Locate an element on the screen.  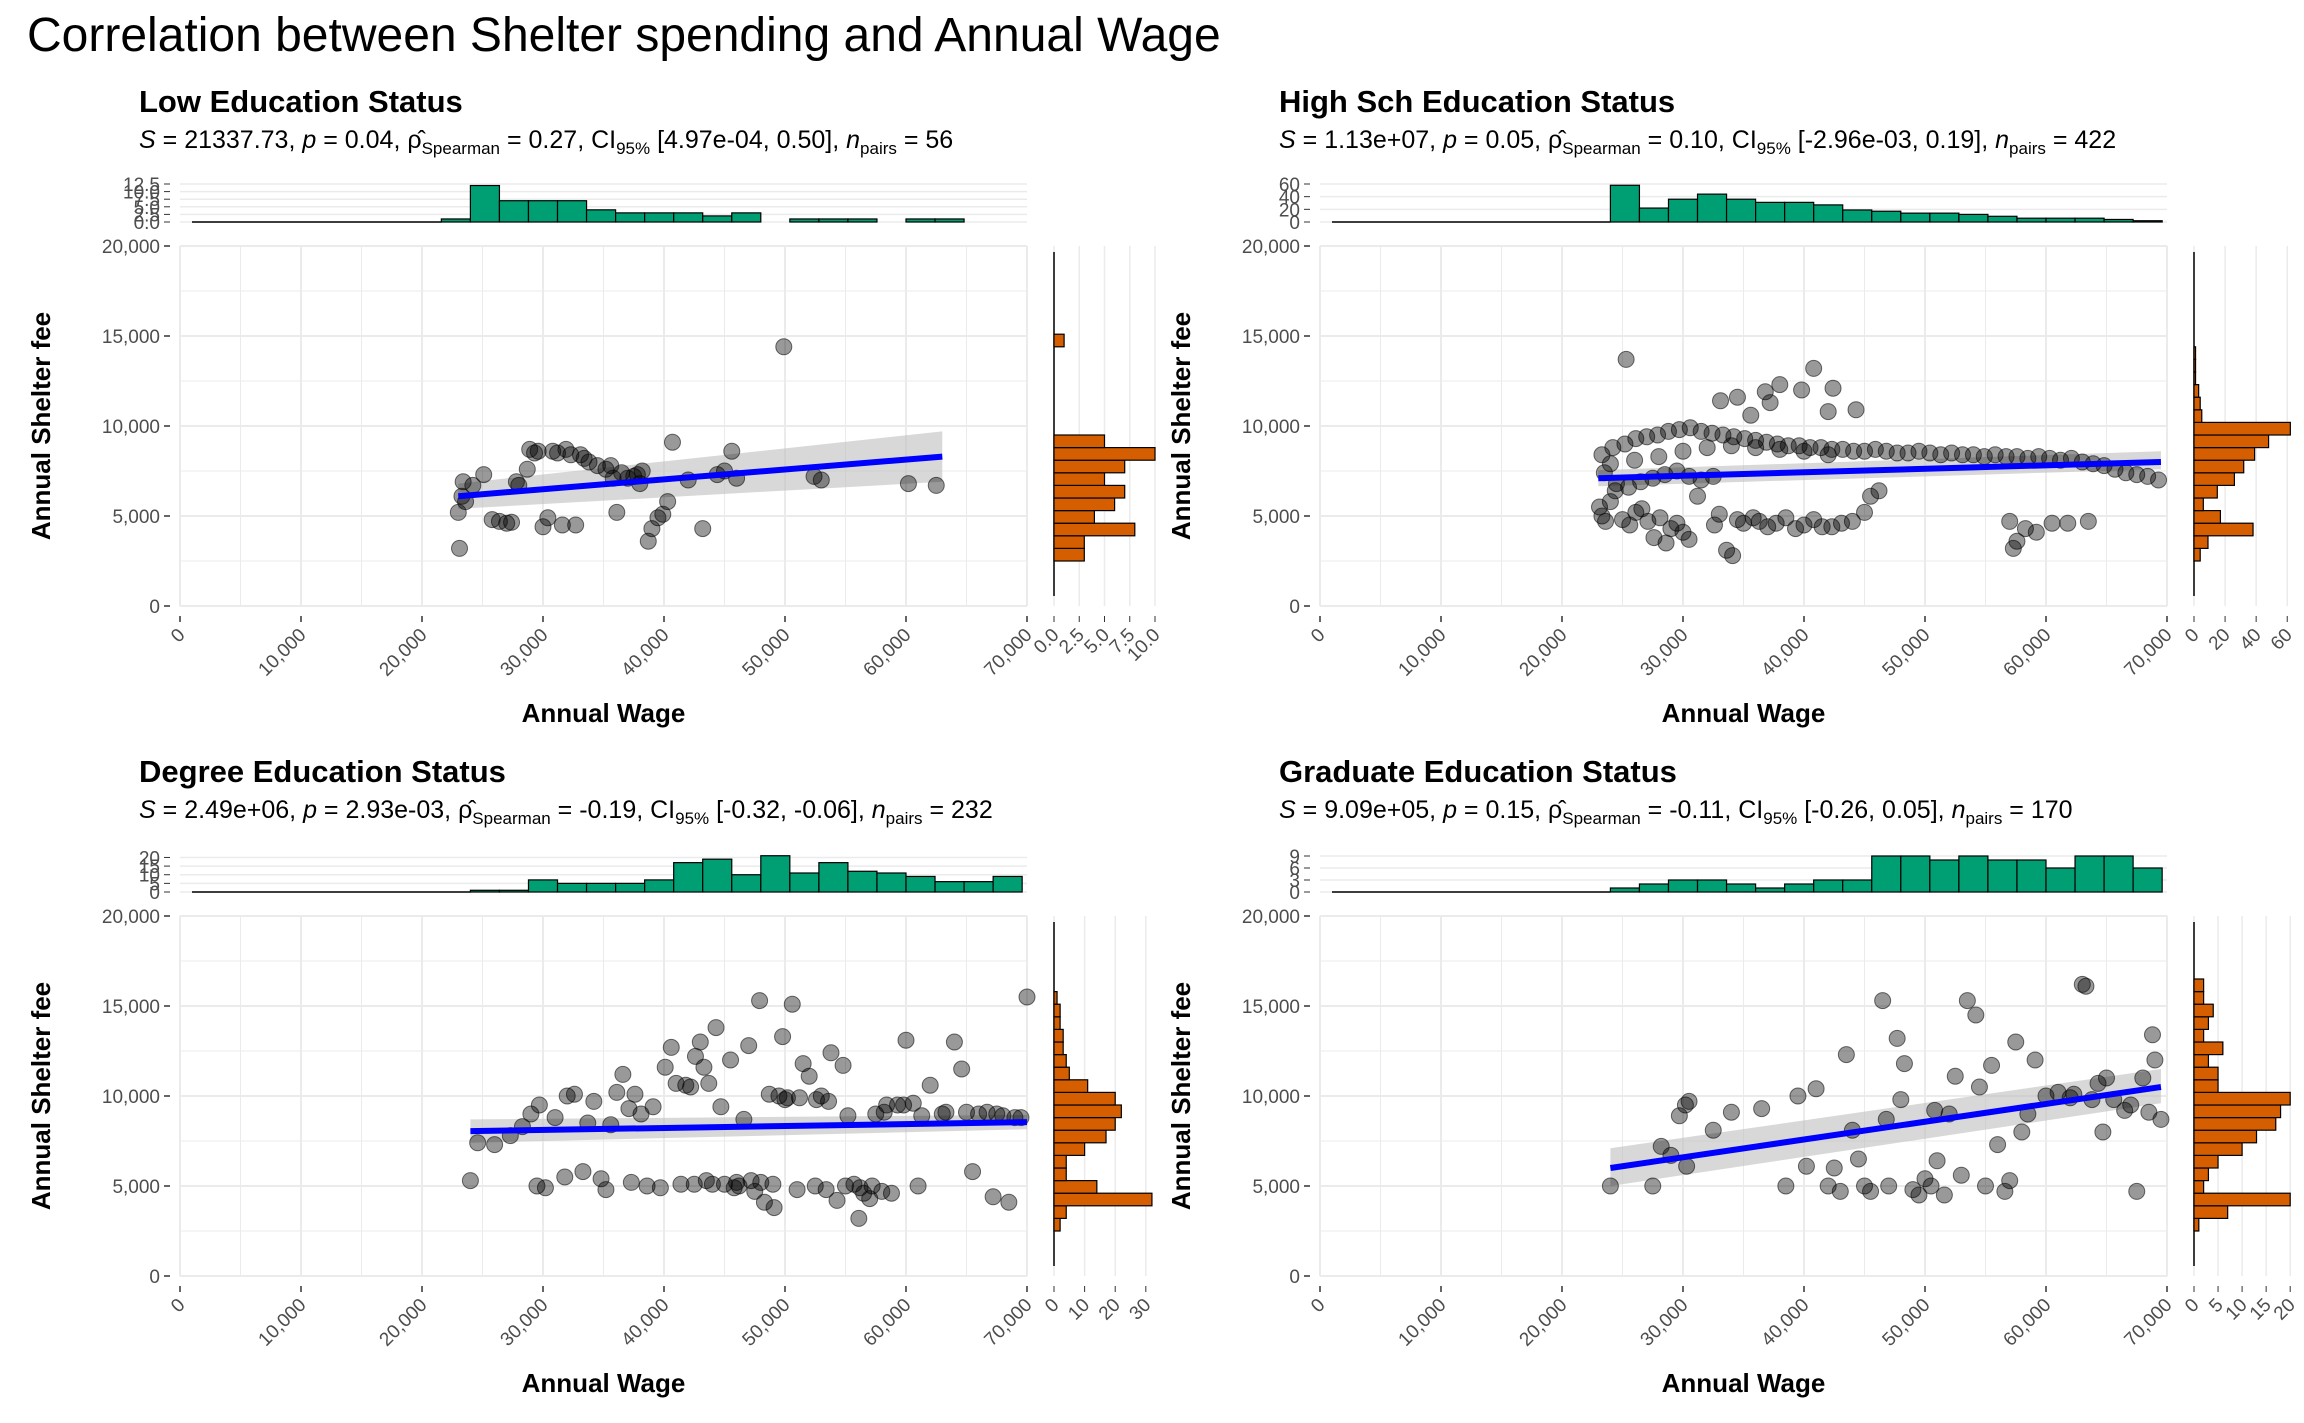
x-tick-label: 10,000 is located at coordinates (1423, 653).